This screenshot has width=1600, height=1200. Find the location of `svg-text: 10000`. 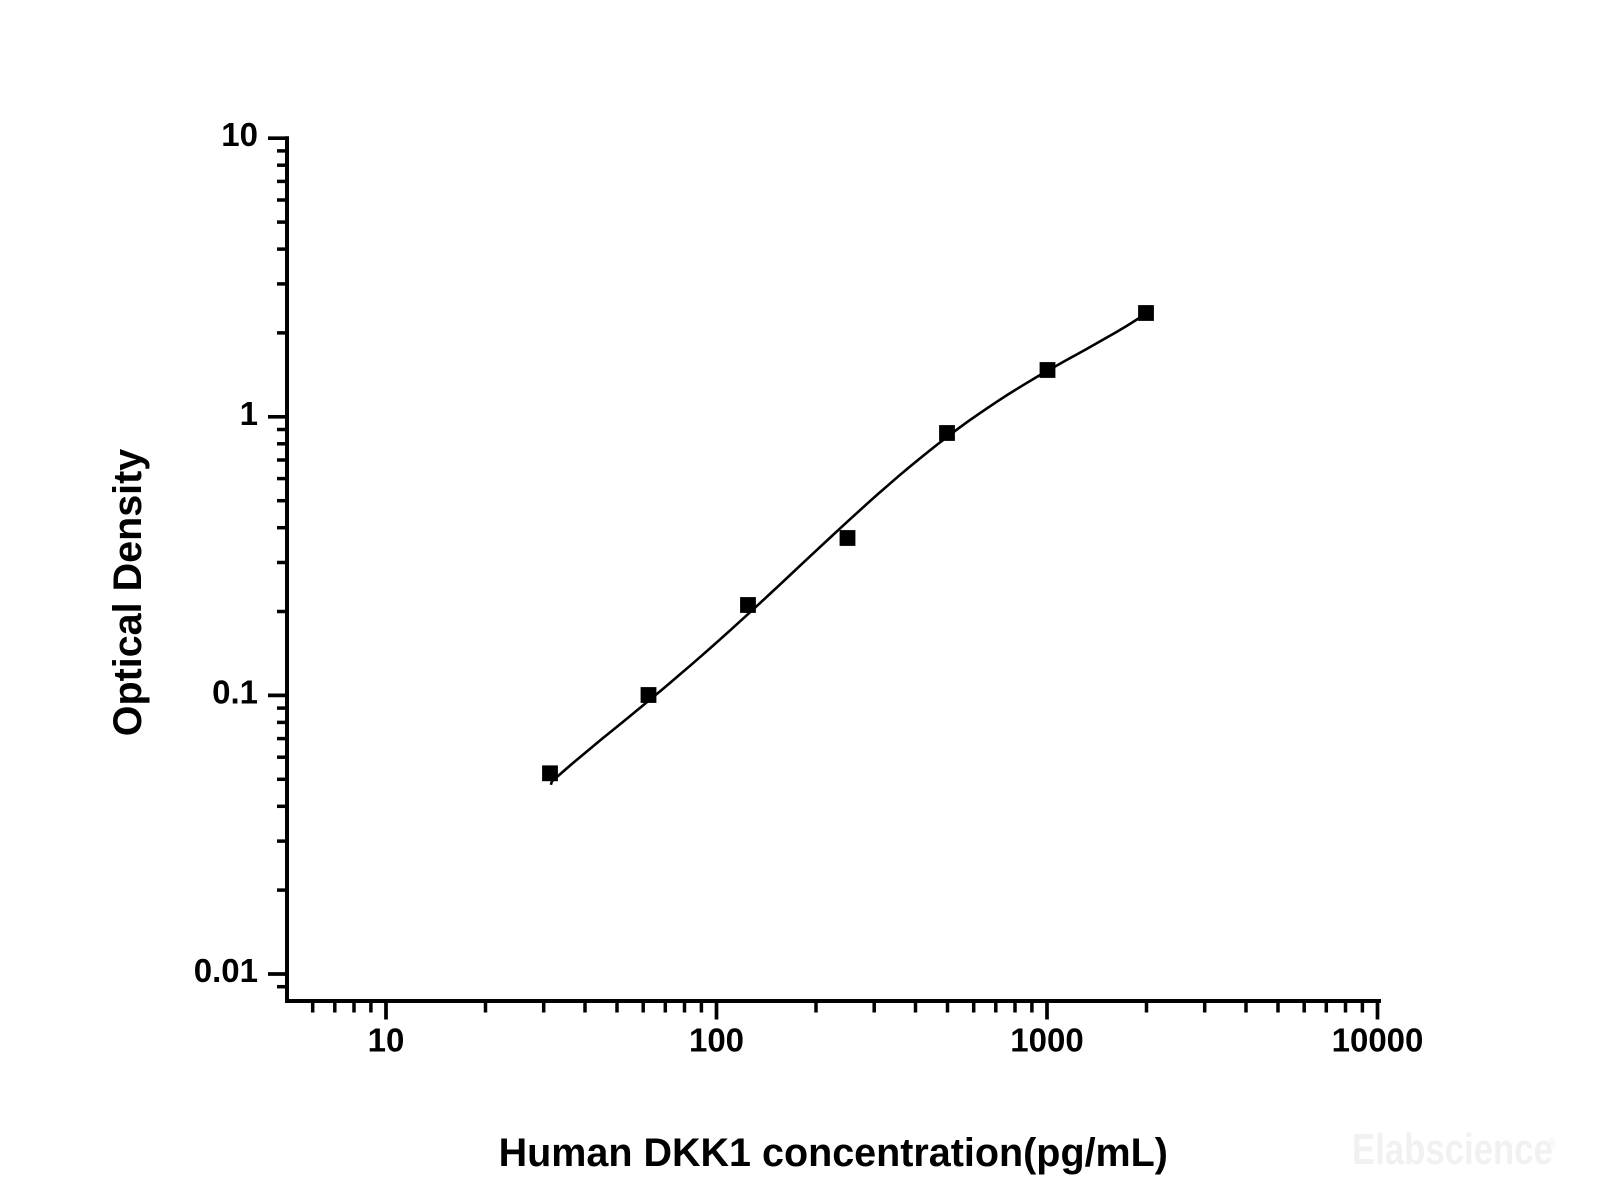

svg-text: 10000 is located at coordinates (1378, 1040).